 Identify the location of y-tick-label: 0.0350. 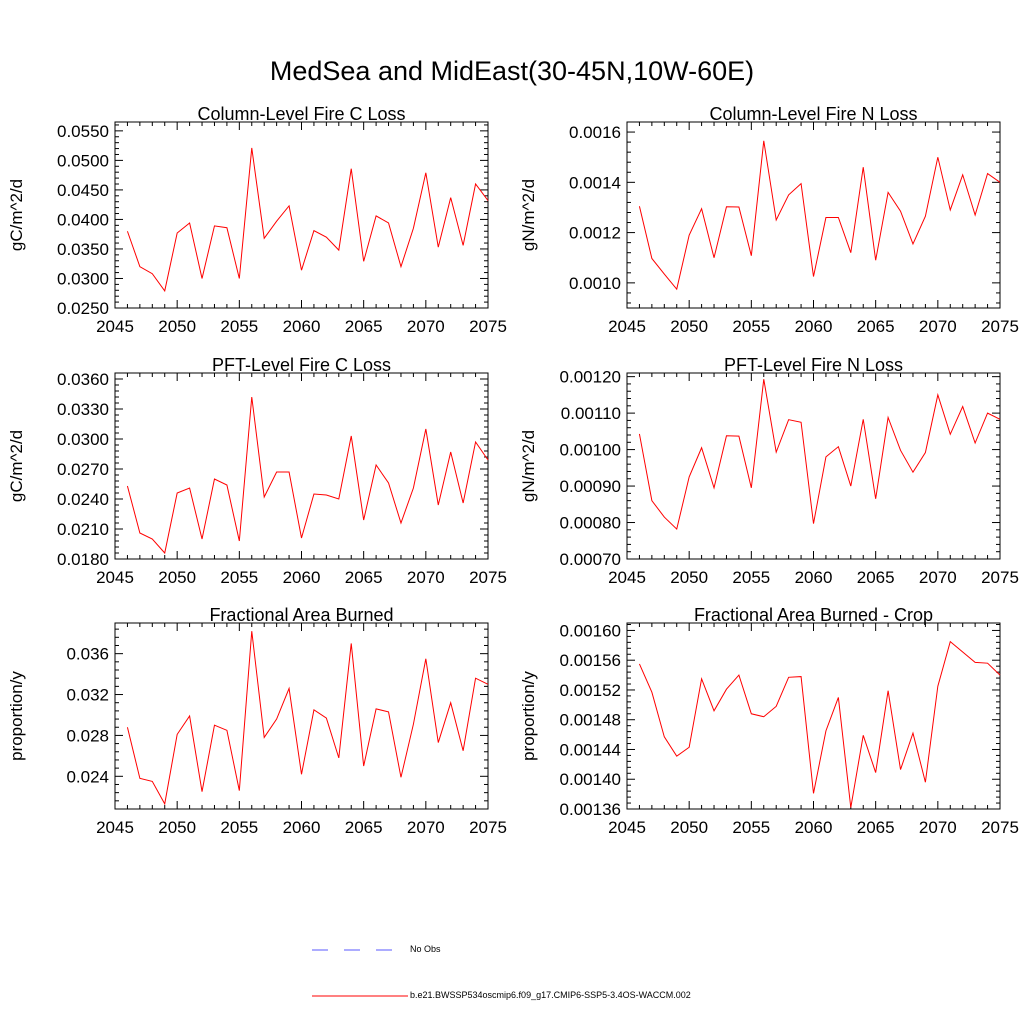
(83, 249).